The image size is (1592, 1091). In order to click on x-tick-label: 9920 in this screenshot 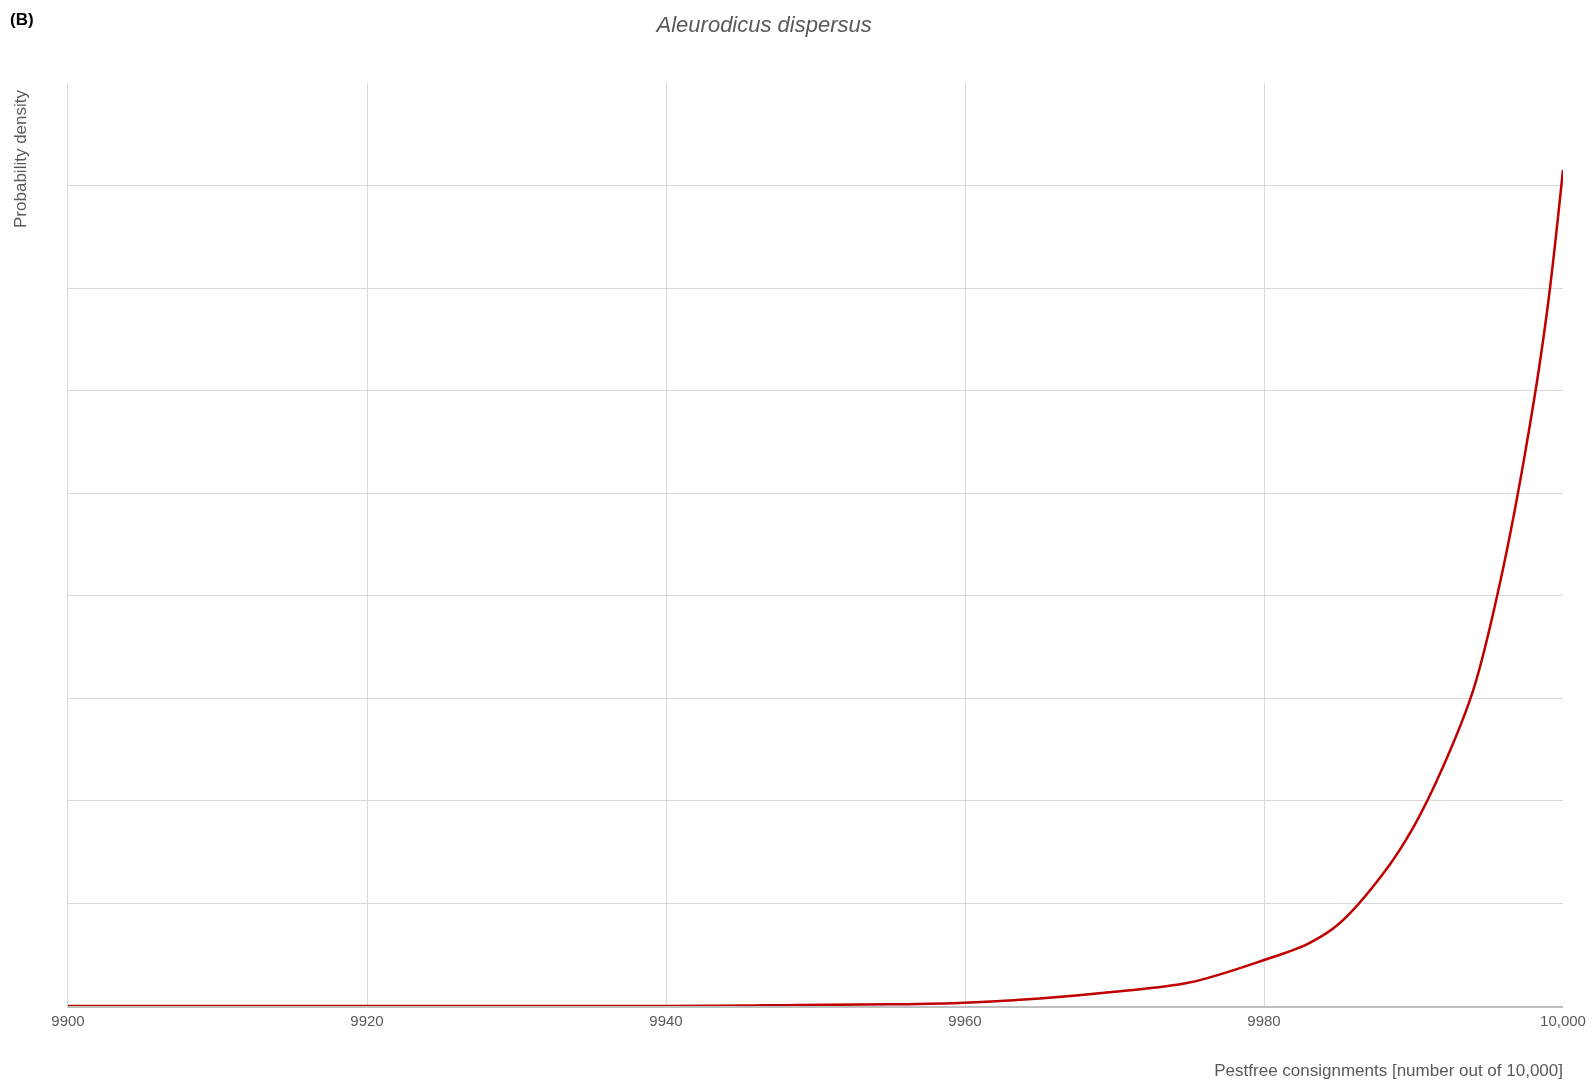, I will do `click(367, 1020)`.